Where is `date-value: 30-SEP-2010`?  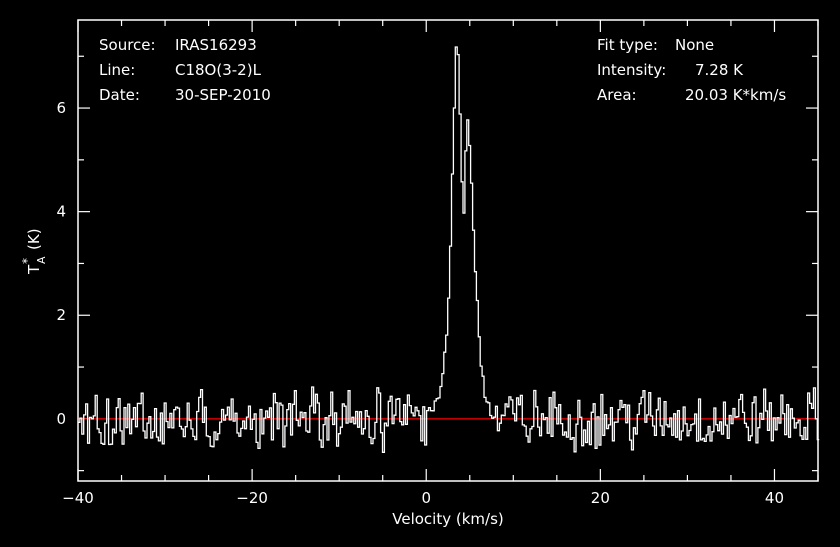
date-value: 30-SEP-2010 is located at coordinates (223, 95).